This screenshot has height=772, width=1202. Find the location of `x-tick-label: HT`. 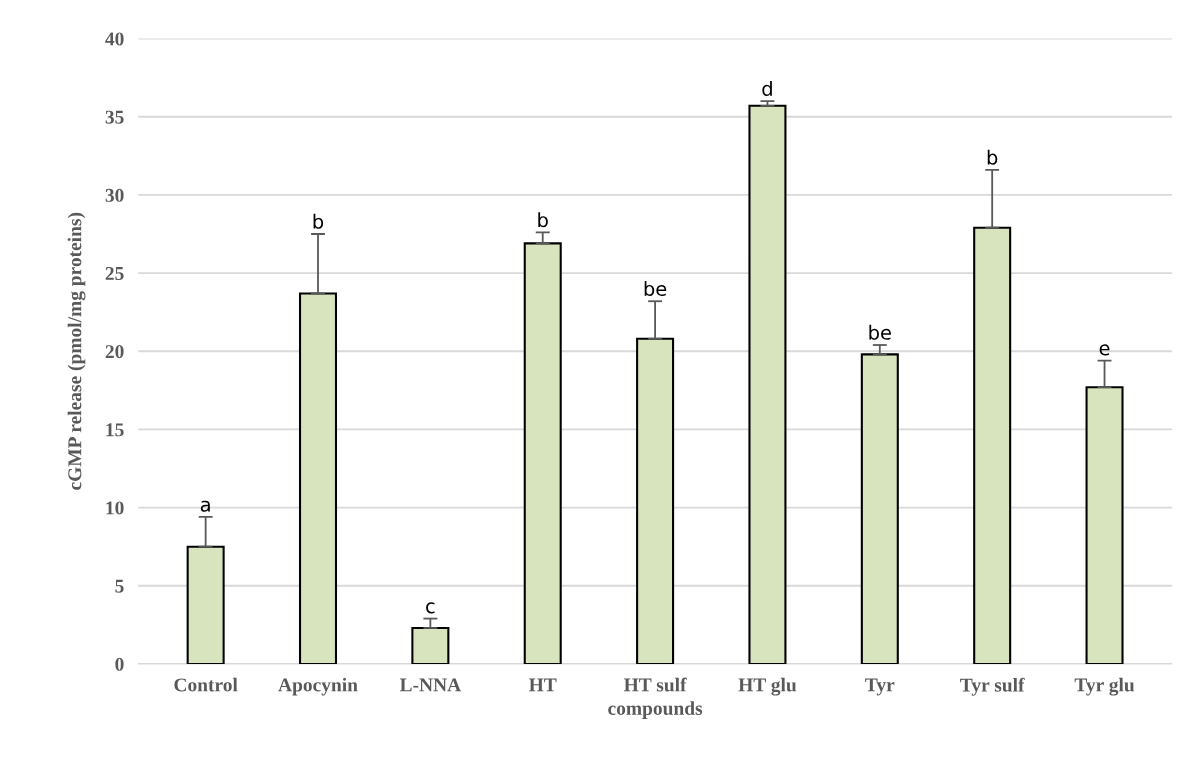

x-tick-label: HT is located at coordinates (543, 685).